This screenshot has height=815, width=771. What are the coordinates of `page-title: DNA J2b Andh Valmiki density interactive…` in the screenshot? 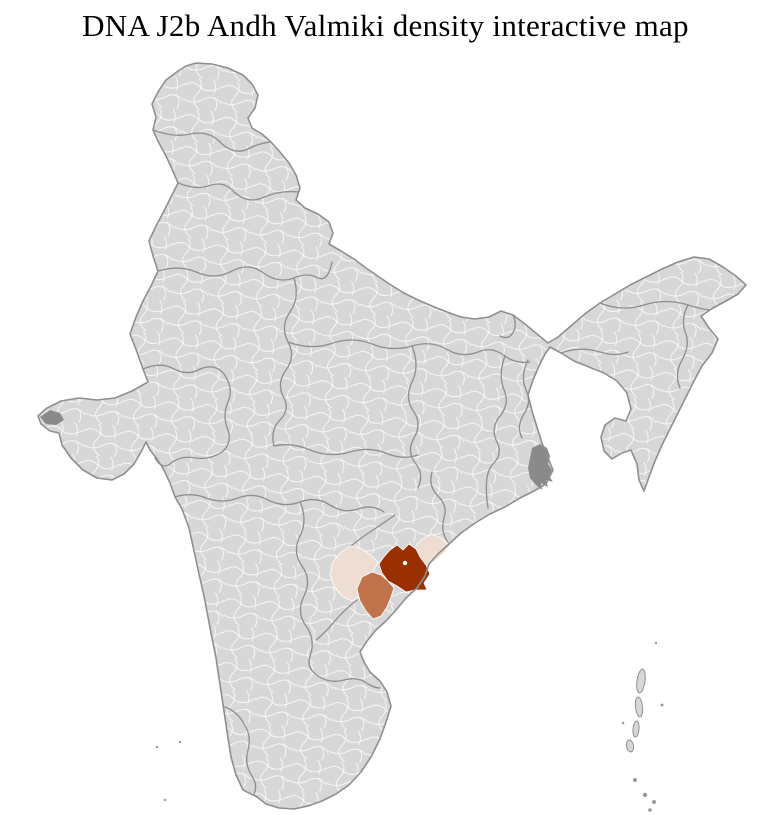 It's located at (385, 25).